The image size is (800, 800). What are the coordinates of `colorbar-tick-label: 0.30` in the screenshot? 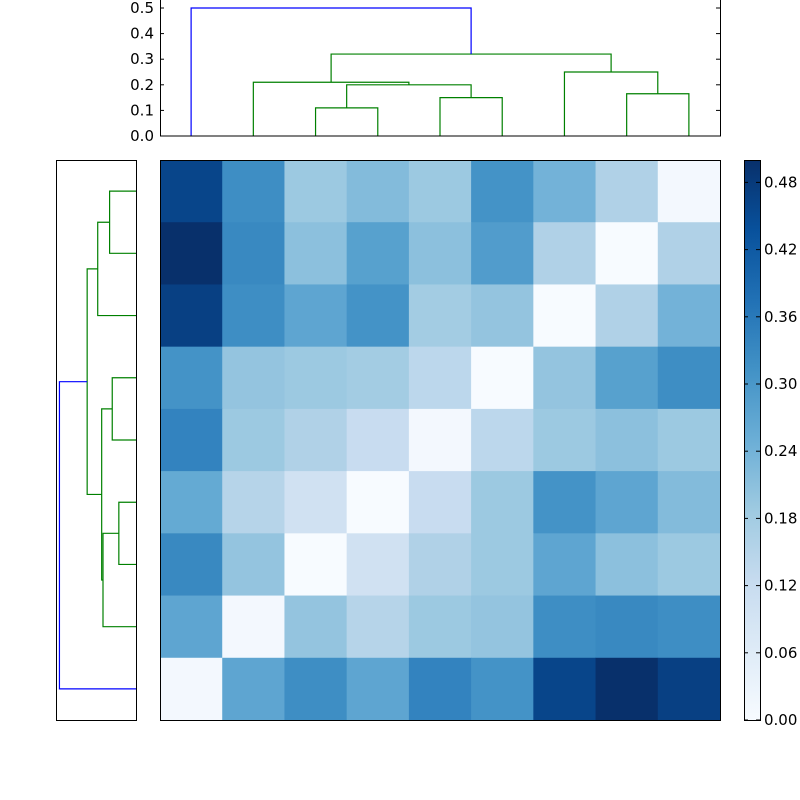 It's located at (780, 384).